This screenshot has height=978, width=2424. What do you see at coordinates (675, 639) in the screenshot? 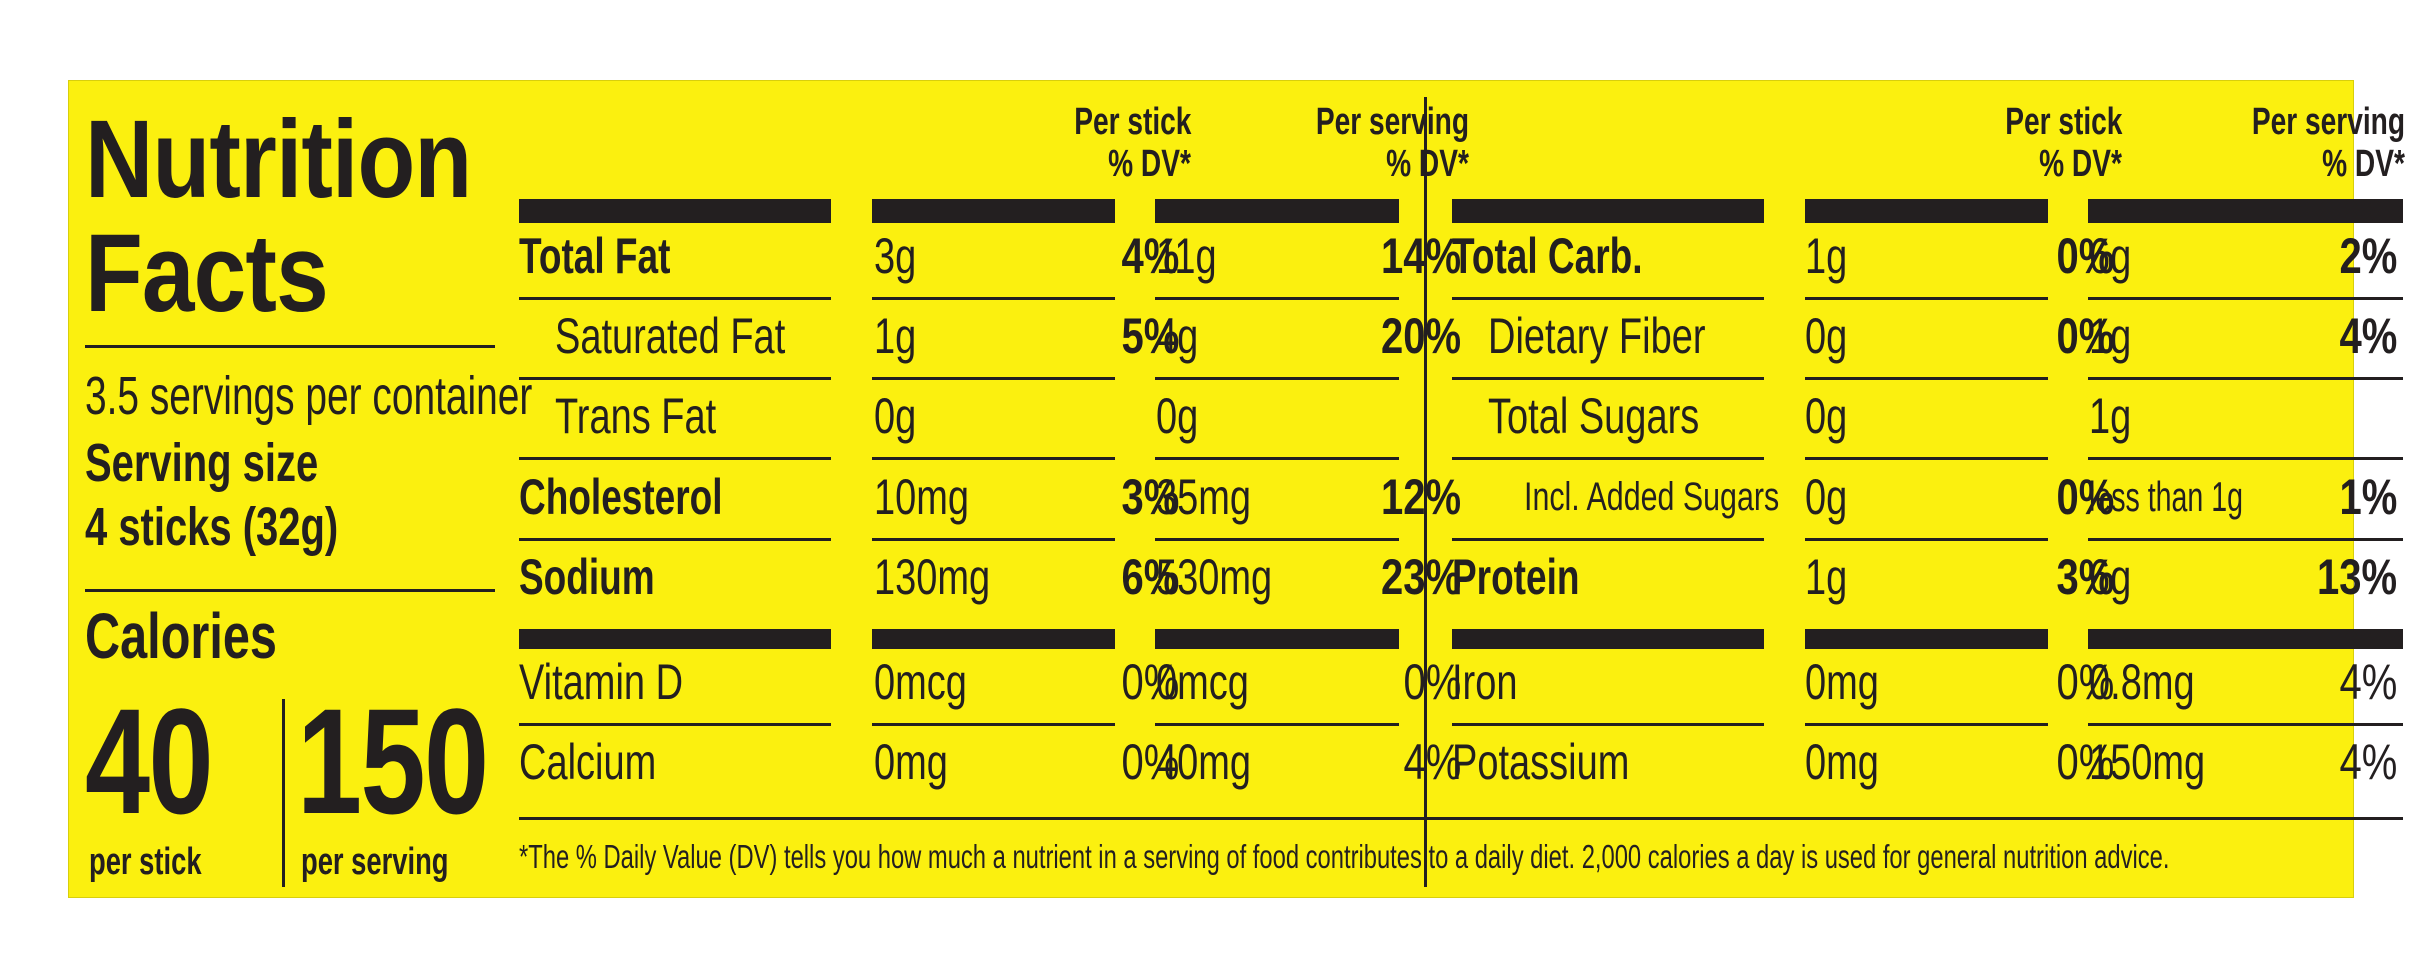
I see `left-thick-bar` at bounding box center [675, 639].